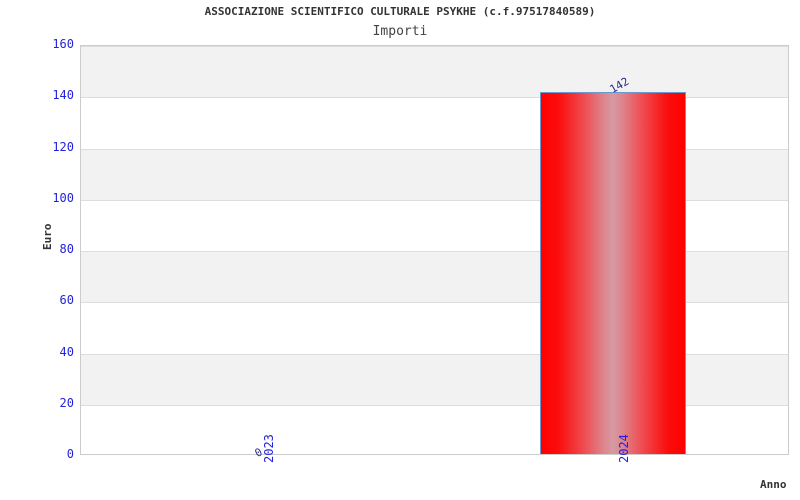 The image size is (800, 500). What do you see at coordinates (269, 448) in the screenshot?
I see `x-axis-tick-label: 2023` at bounding box center [269, 448].